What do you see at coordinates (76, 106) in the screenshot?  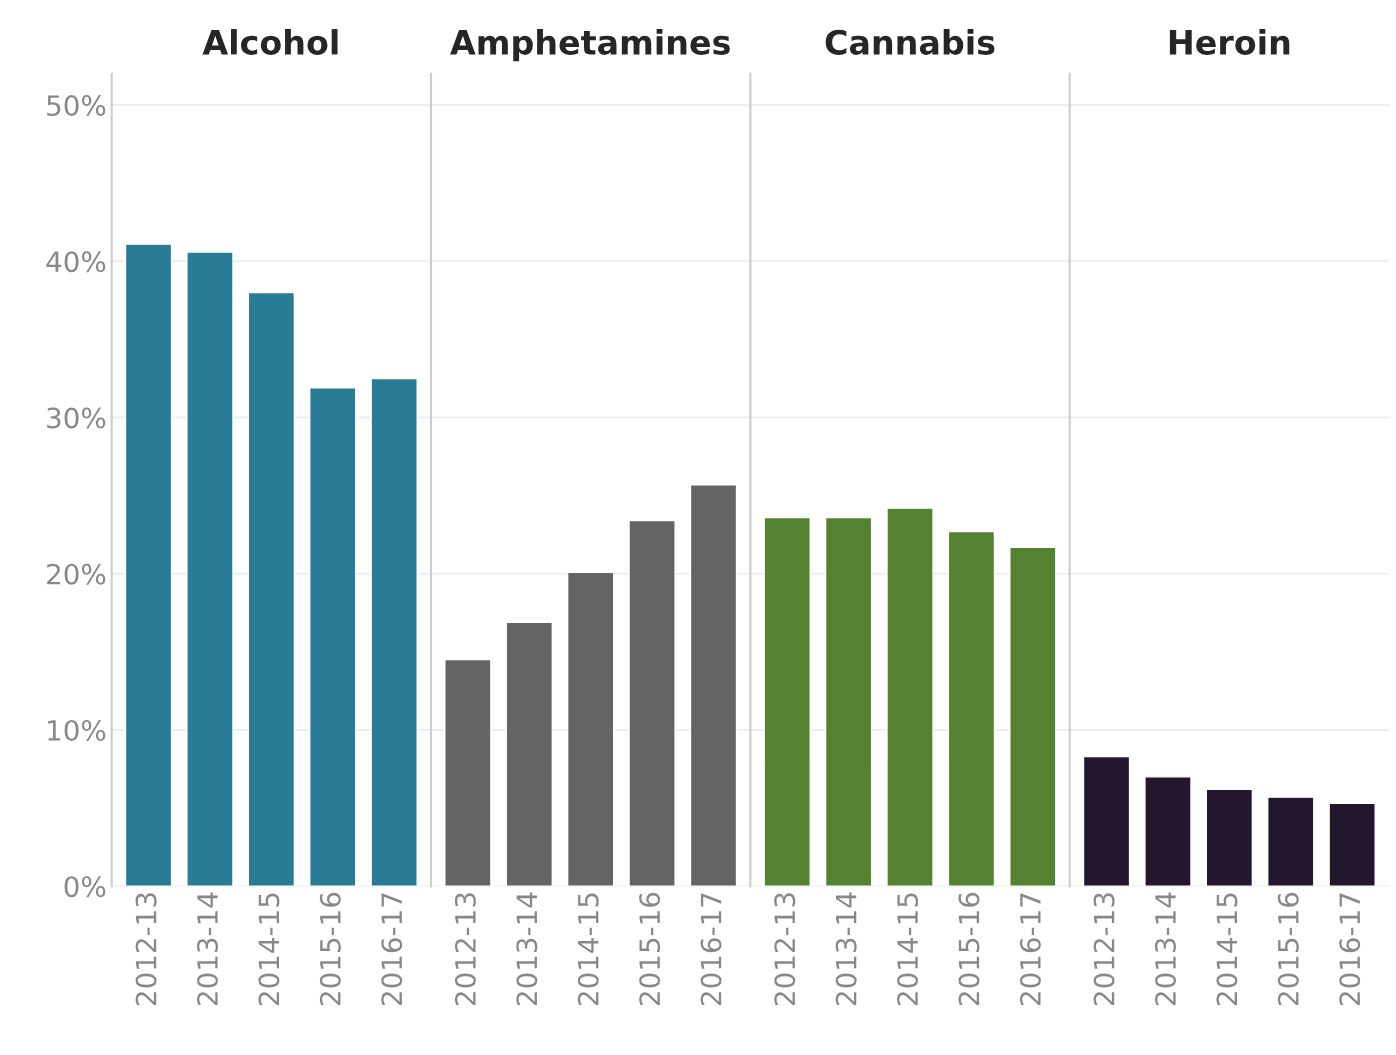 I see `y-tick-label: 50%` at bounding box center [76, 106].